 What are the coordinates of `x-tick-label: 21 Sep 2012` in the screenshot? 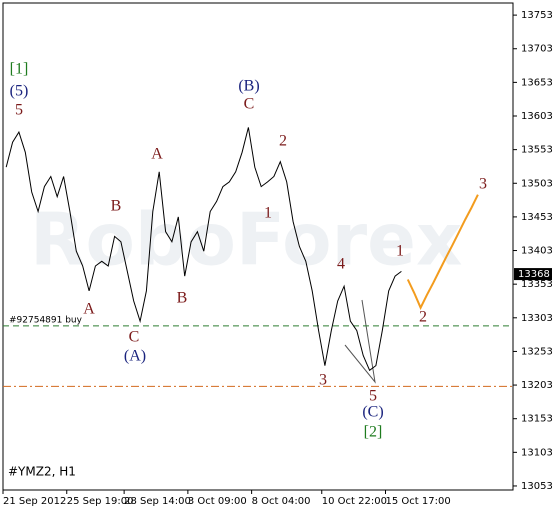 It's located at (34, 501).